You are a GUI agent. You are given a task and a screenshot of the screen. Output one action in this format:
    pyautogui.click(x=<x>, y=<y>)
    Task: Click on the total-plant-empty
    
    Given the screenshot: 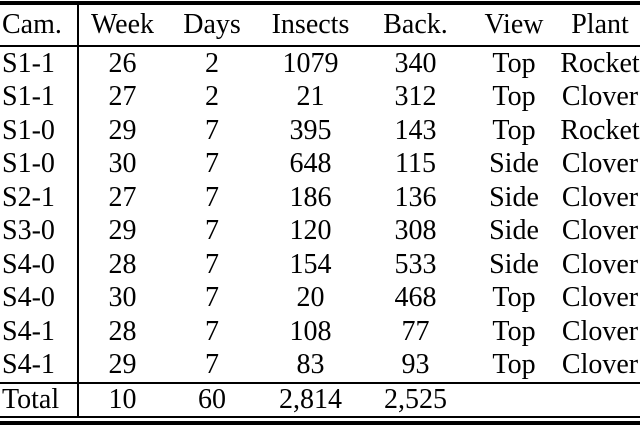 What is the action you would take?
    pyautogui.click(x=600, y=400)
    